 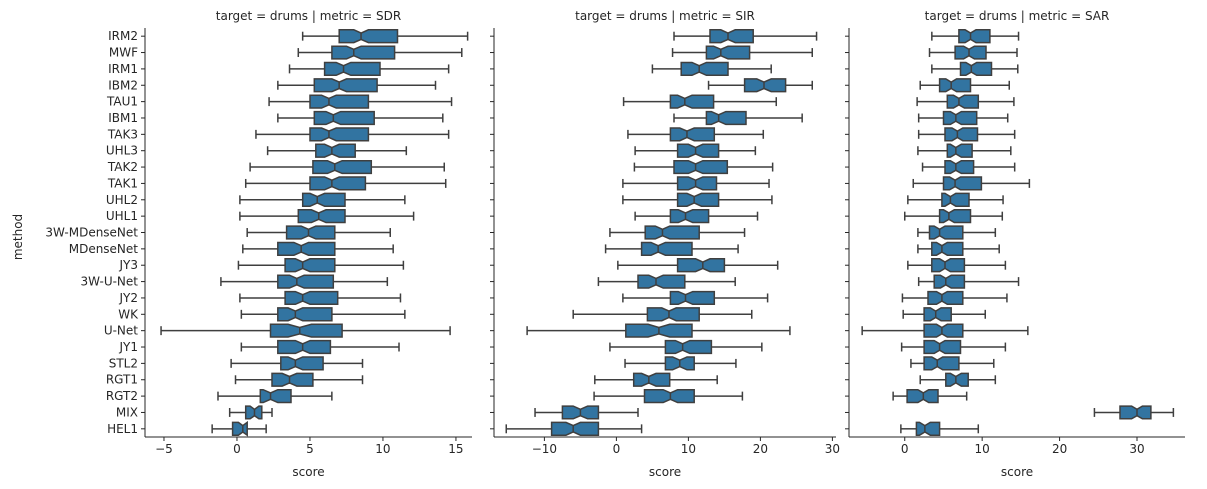 What do you see at coordinates (123, 53) in the screenshot?
I see `y-tick-label: MWF` at bounding box center [123, 53].